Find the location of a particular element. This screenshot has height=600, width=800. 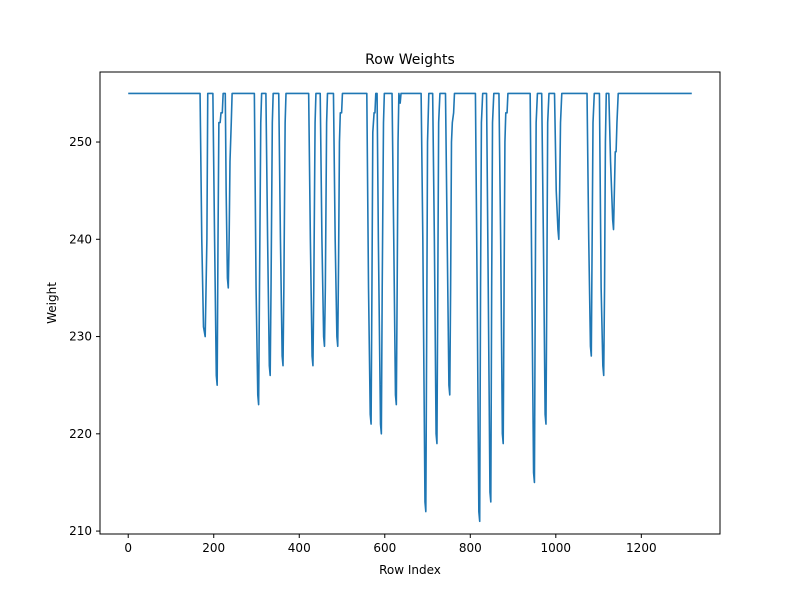

x-tick-label: 0 is located at coordinates (128, 548).